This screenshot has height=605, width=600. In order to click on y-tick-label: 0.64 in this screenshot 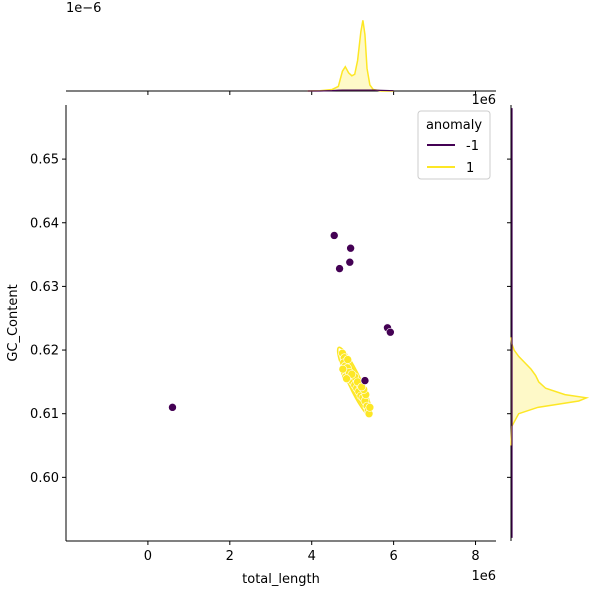, I will do `click(44, 223)`.